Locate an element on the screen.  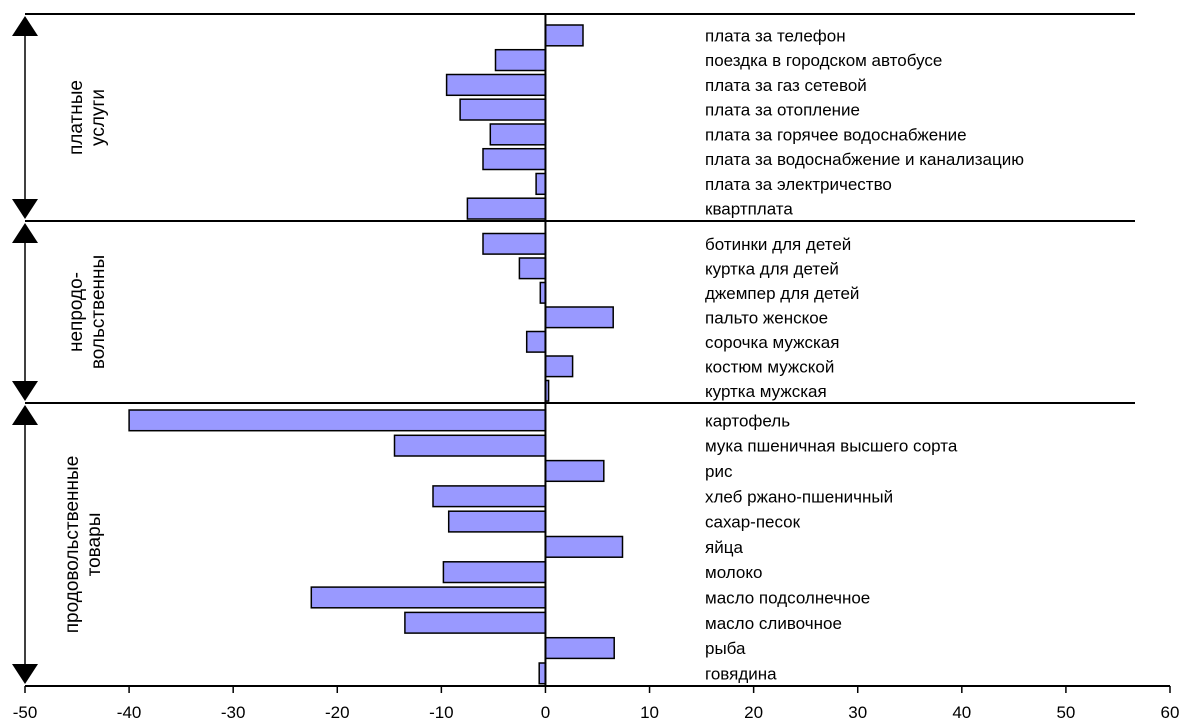
category-label: поездка в городском автобусе is located at coordinates (823, 60).